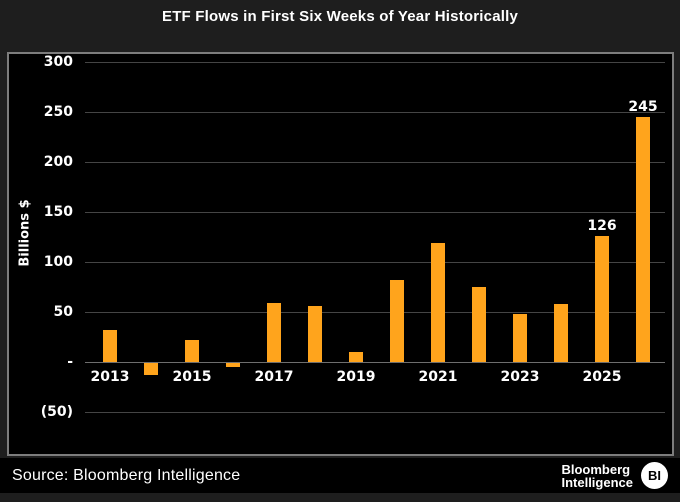  What do you see at coordinates (58, 262) in the screenshot?
I see `y-tick-label-100: 100` at bounding box center [58, 262].